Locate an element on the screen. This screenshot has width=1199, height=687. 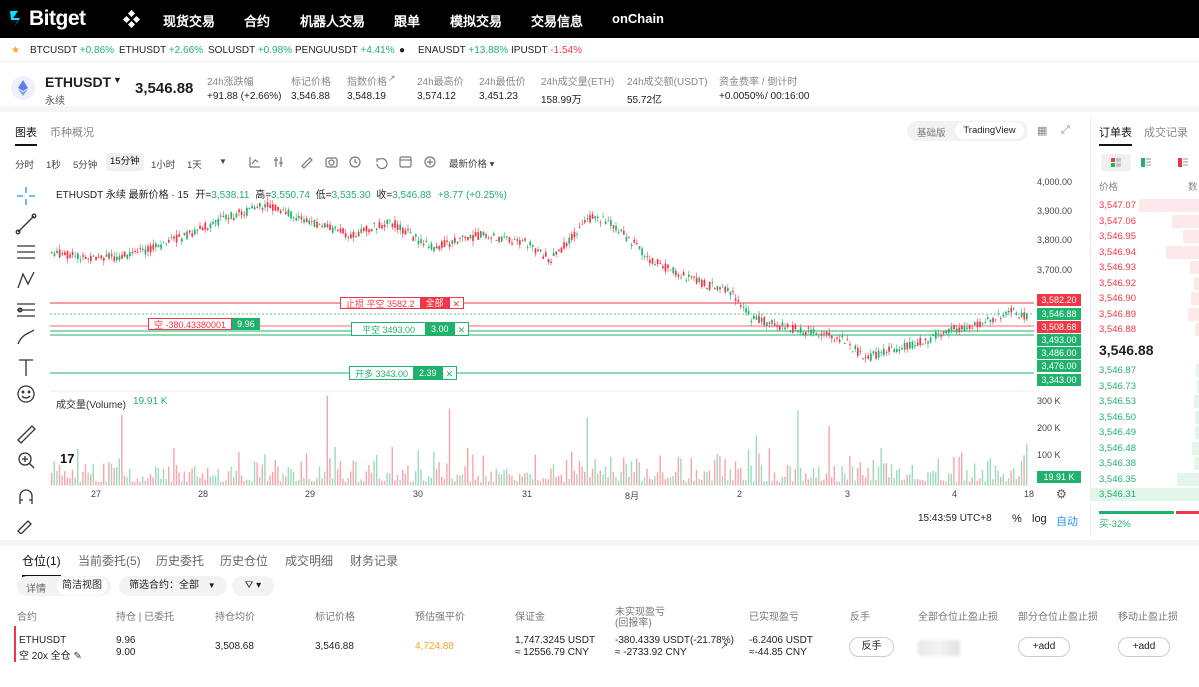
tab-trade-details: 成交明细 is located at coordinates (309, 561).